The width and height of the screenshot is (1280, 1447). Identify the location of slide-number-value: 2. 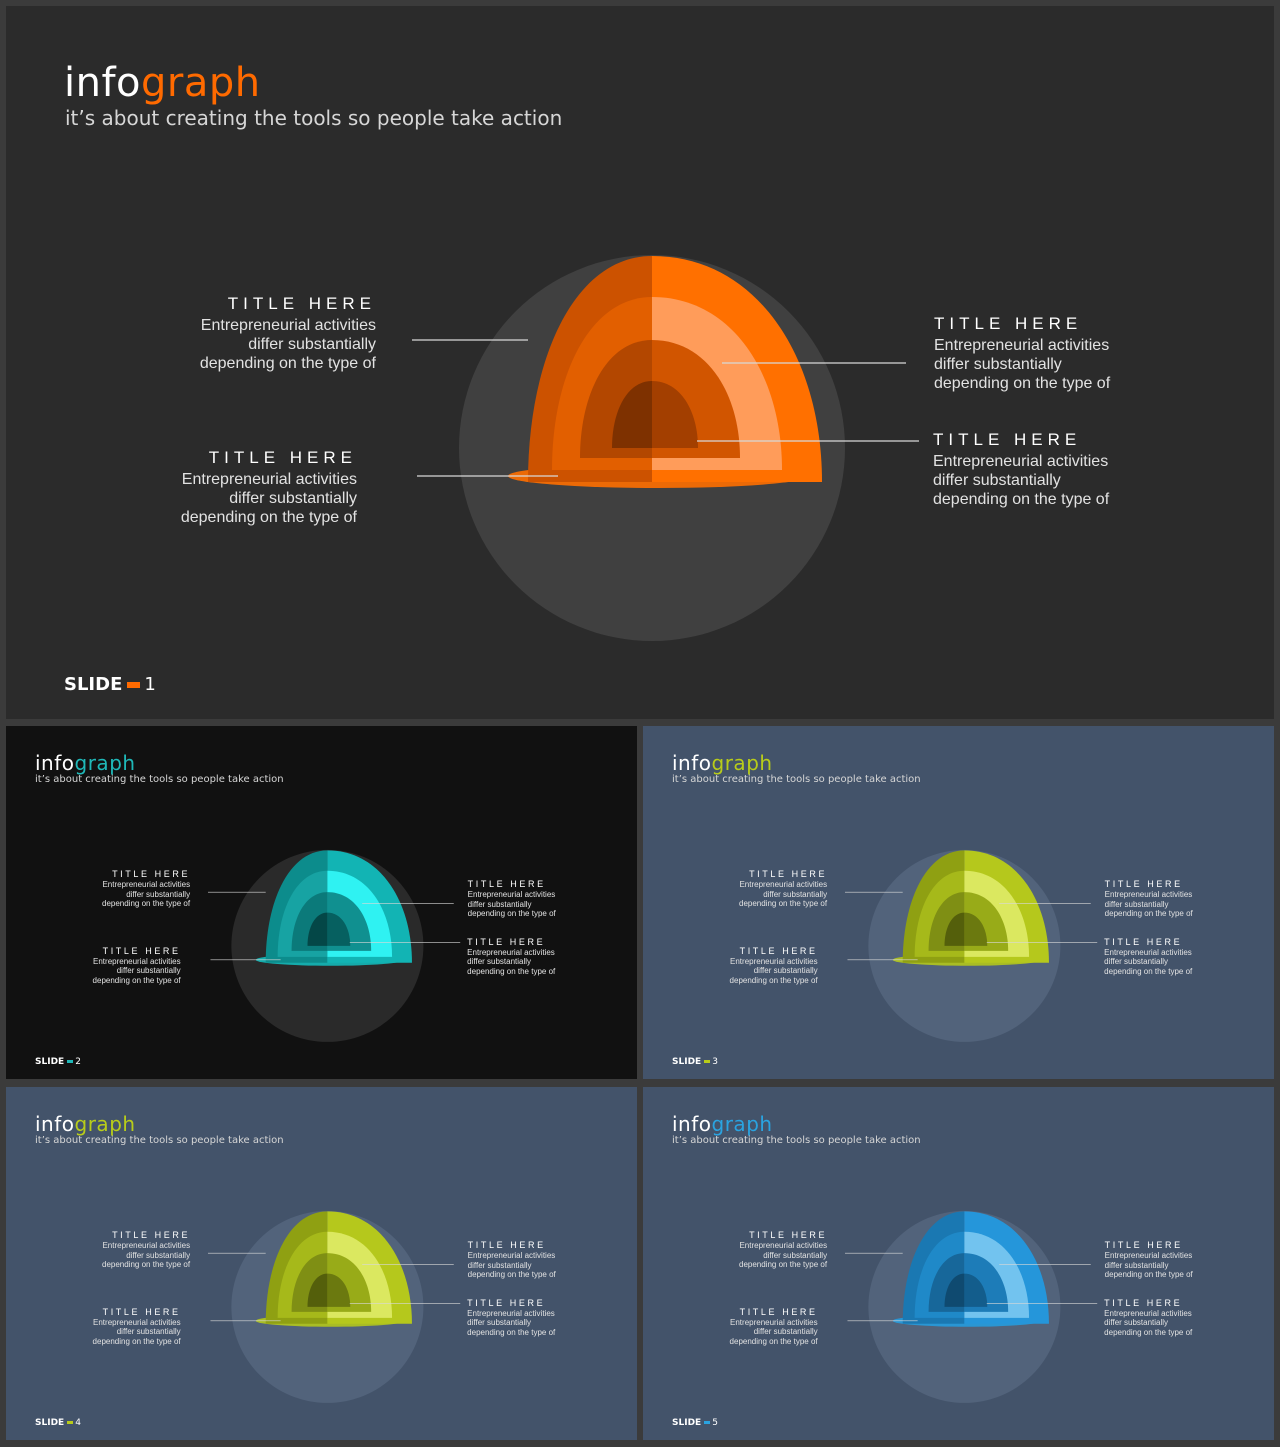
(78, 1062).